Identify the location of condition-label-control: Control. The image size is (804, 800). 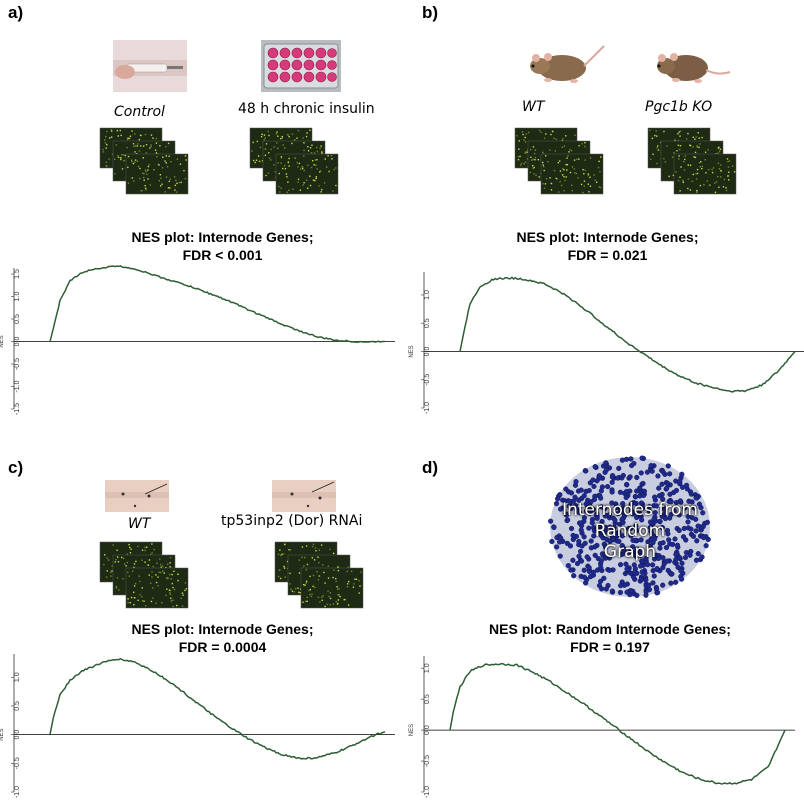
(139, 112).